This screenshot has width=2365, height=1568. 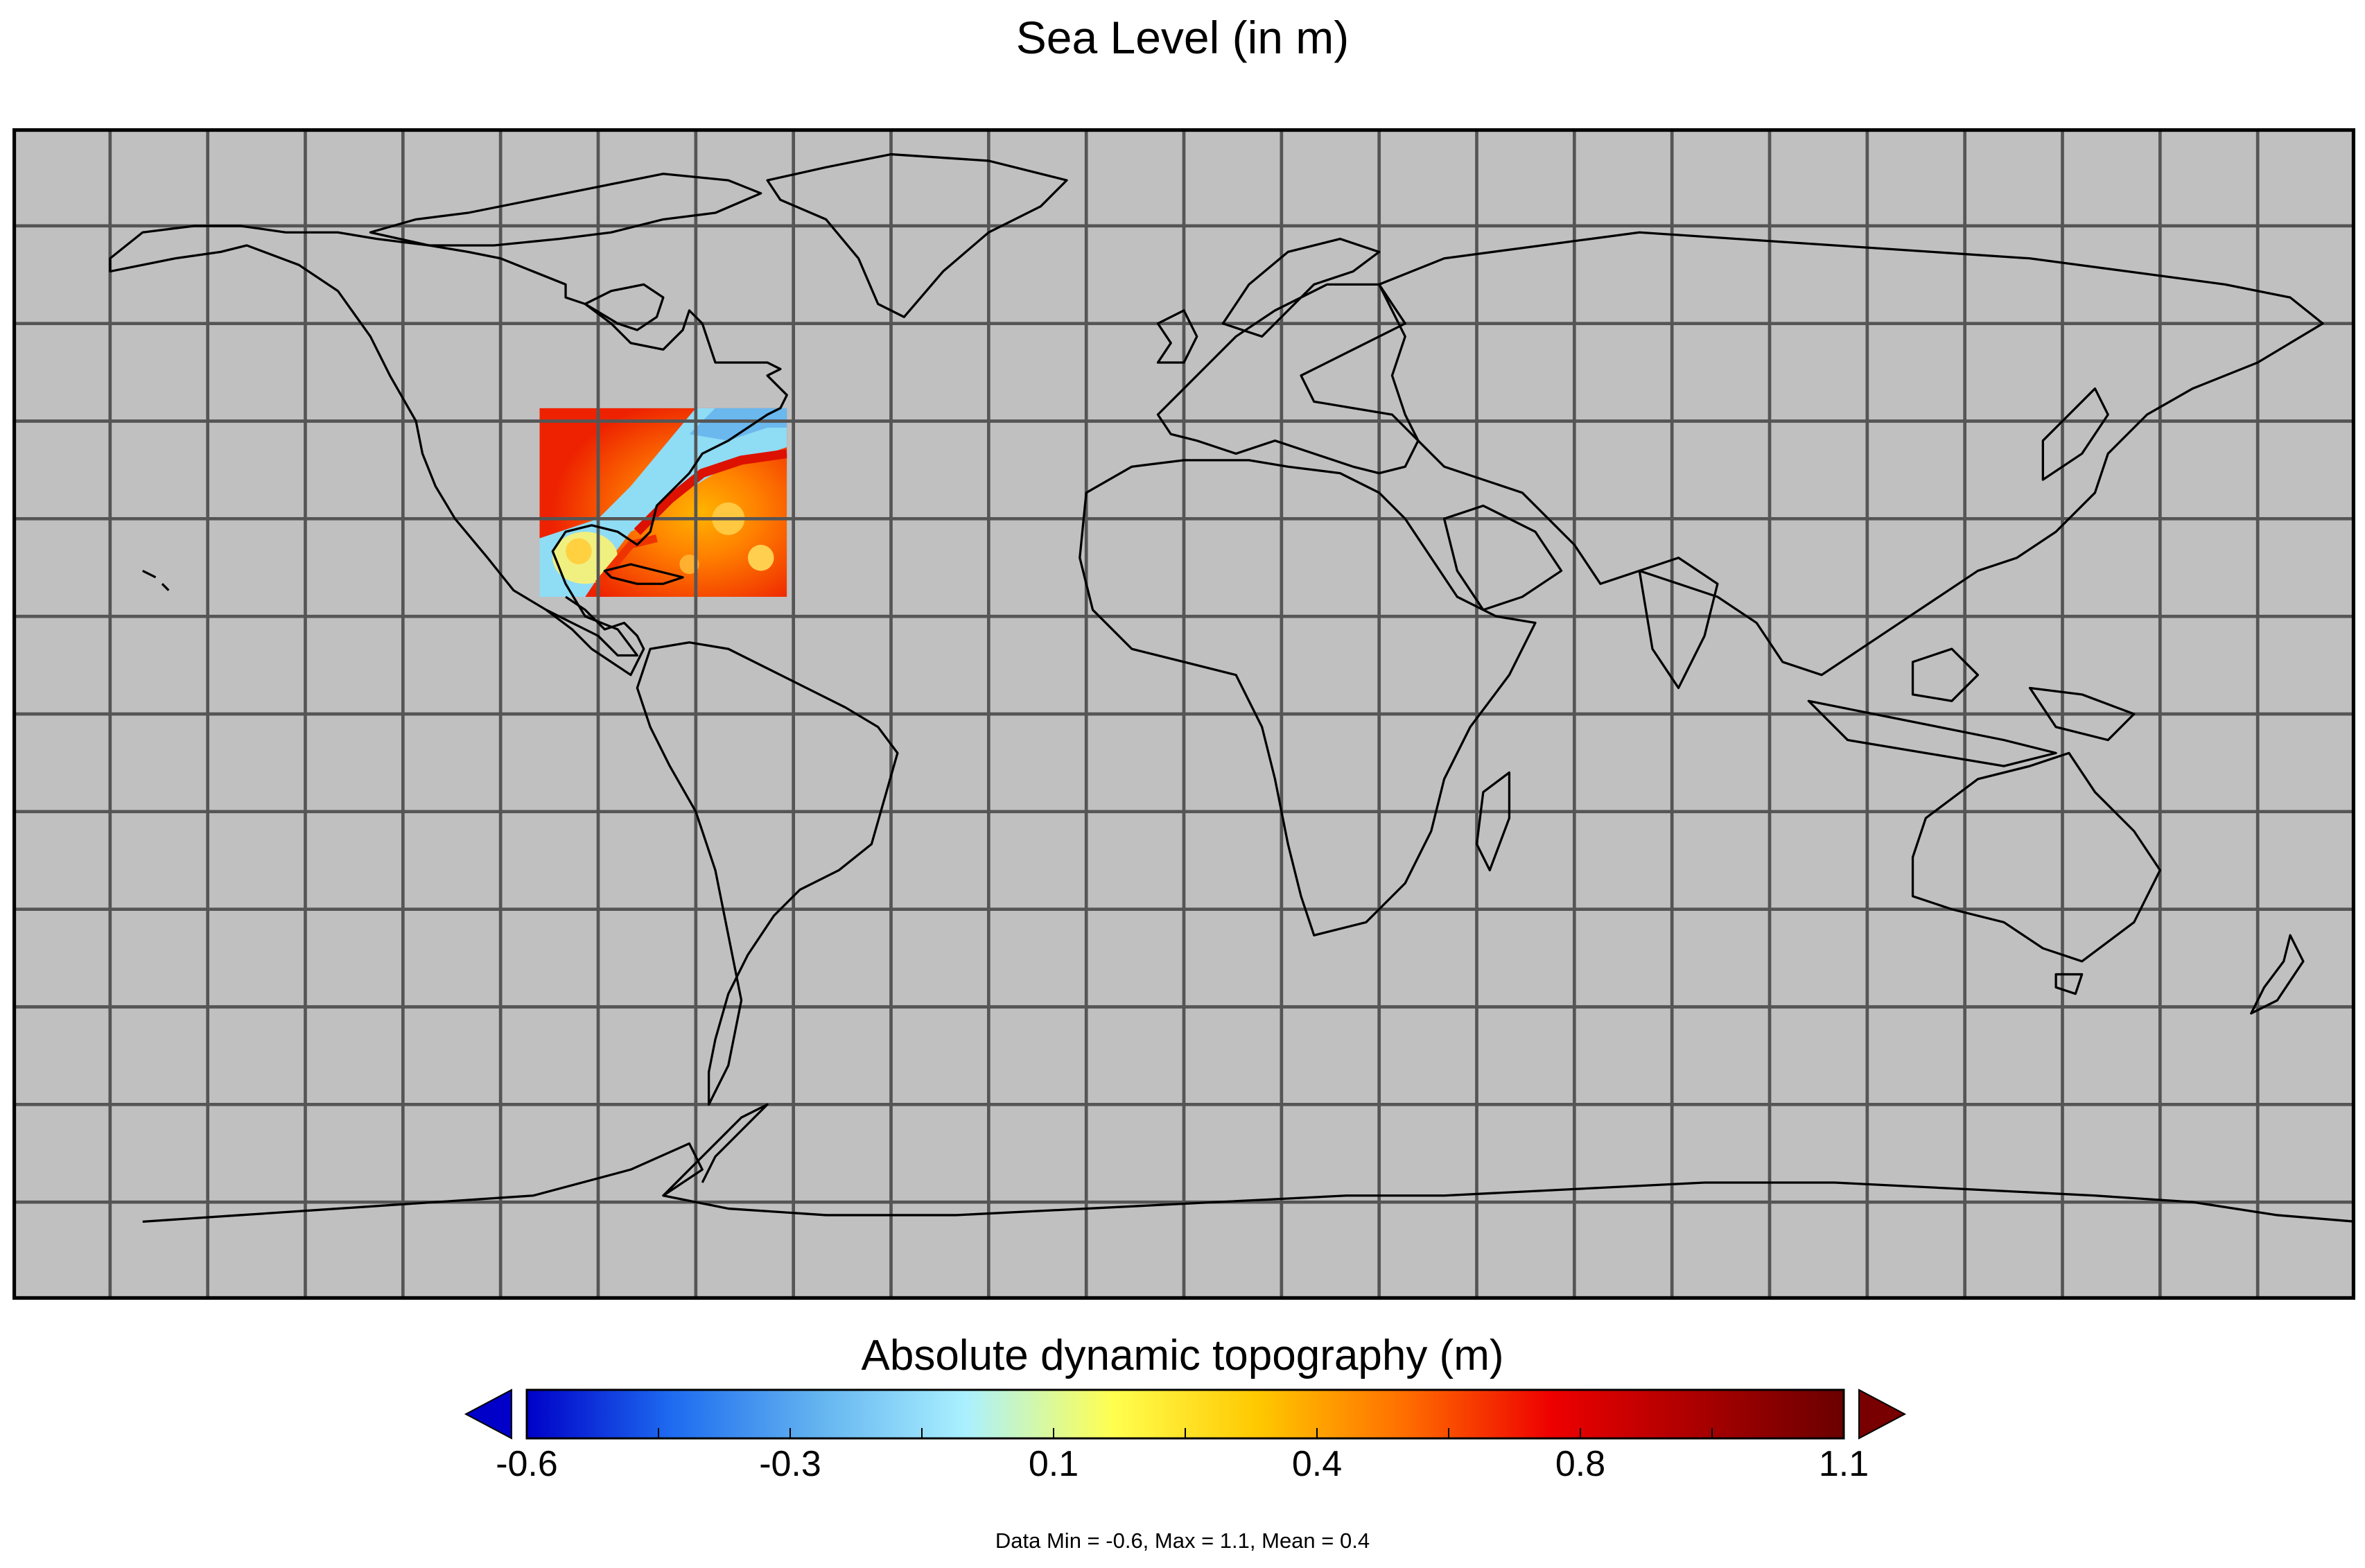 I want to click on hawaii, so click(x=156, y=580).